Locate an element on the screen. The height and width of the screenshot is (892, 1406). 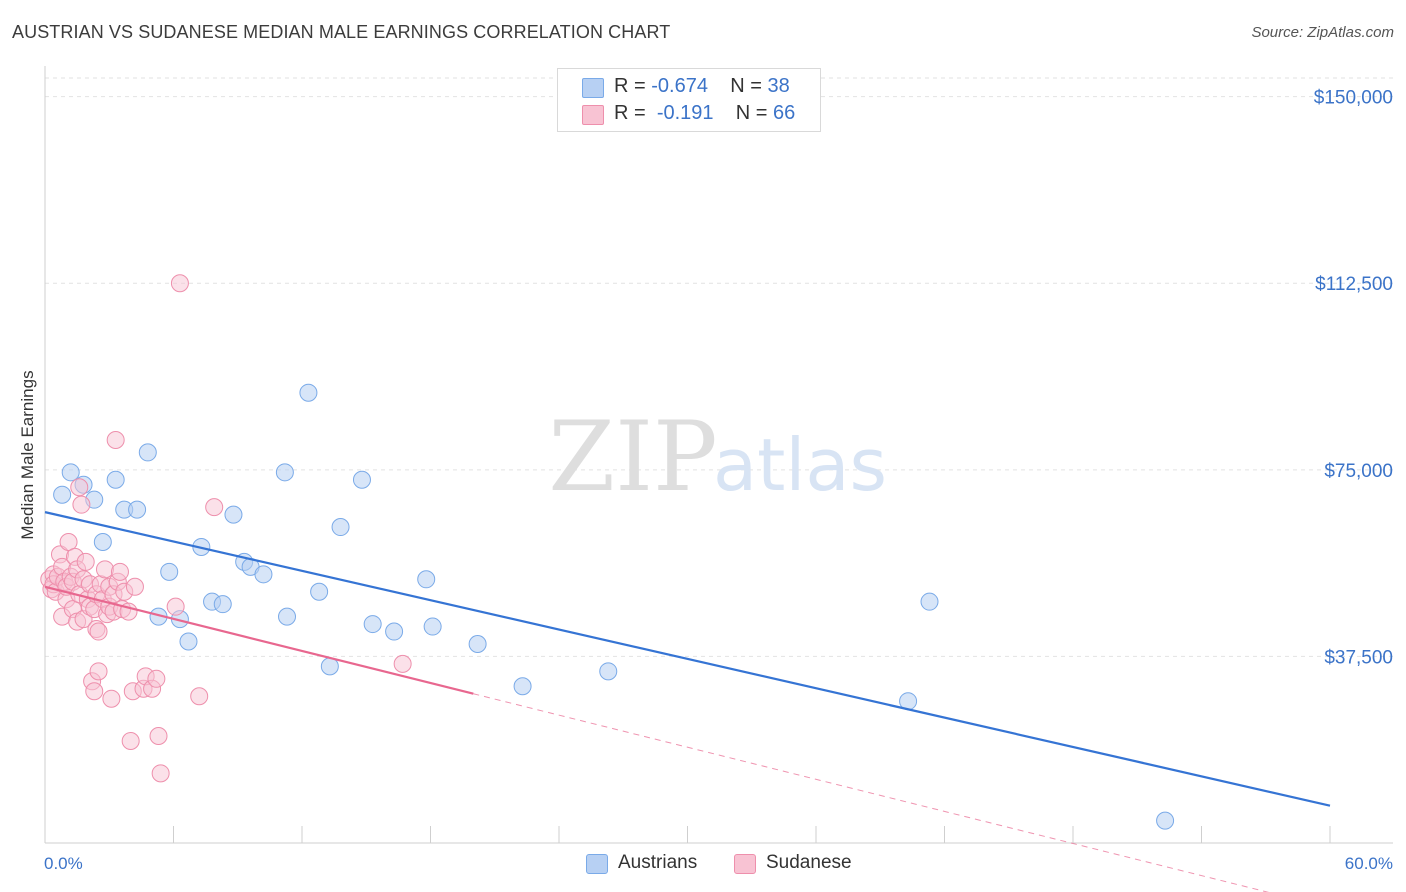
x-tick-label-min: 0.0% is located at coordinates (63, 863).